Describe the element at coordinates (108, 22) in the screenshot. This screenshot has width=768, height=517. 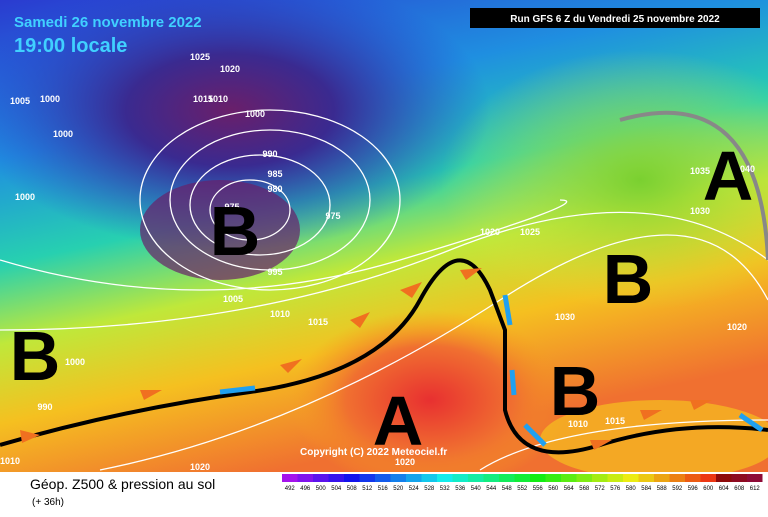
I see `date: Samedi 26 novembre 2022` at that location.